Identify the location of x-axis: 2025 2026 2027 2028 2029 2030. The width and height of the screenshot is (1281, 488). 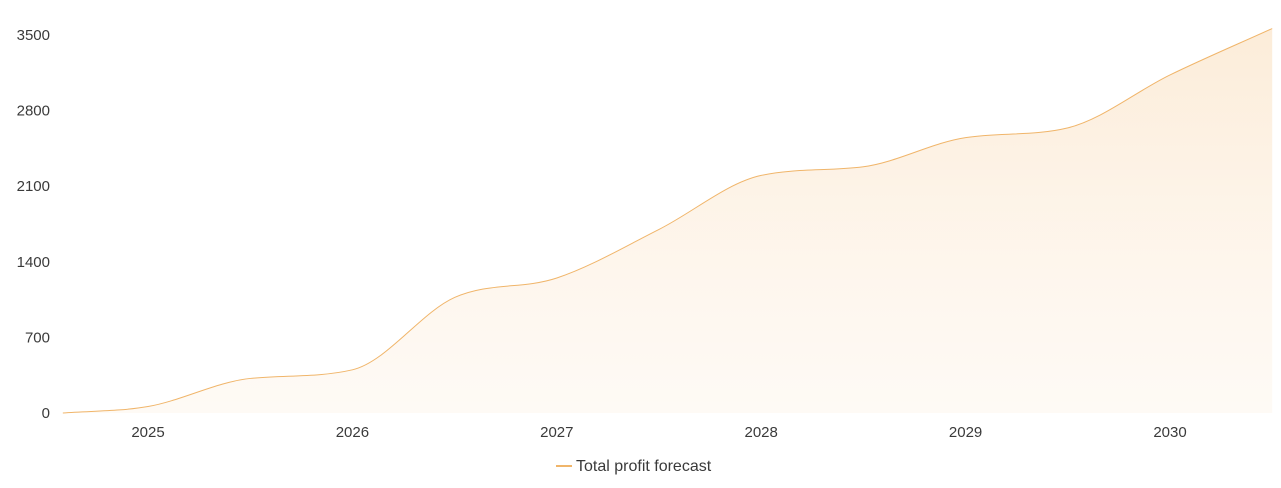
(658, 432).